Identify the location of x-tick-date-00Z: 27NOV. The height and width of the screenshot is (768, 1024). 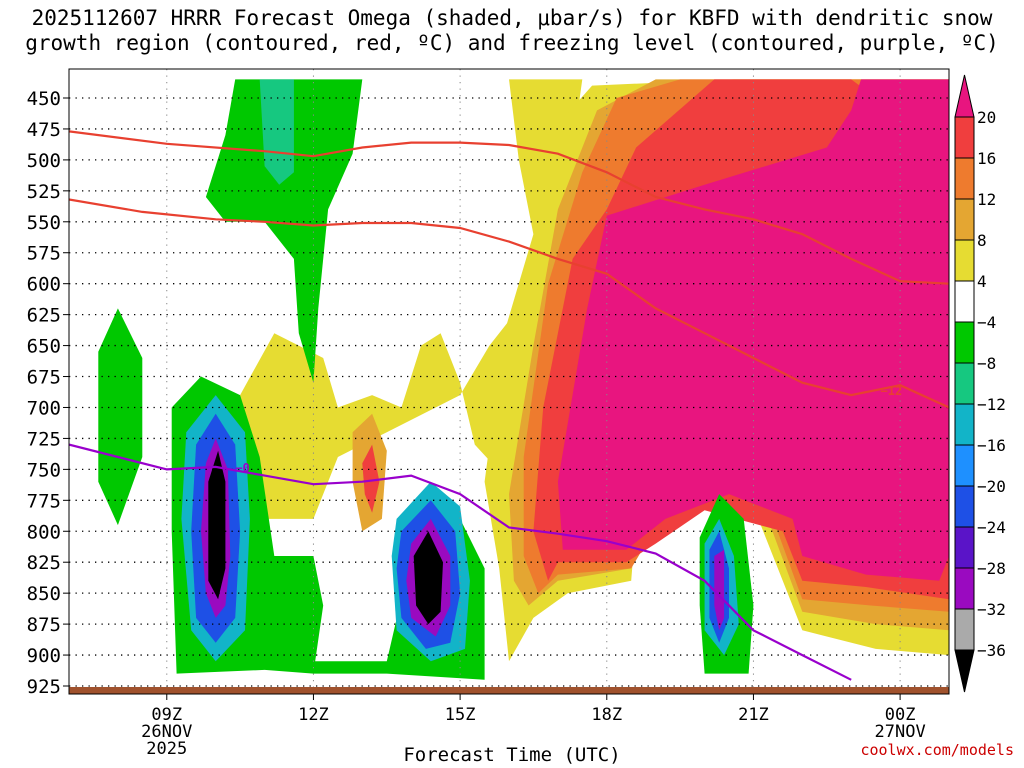
(900, 732).